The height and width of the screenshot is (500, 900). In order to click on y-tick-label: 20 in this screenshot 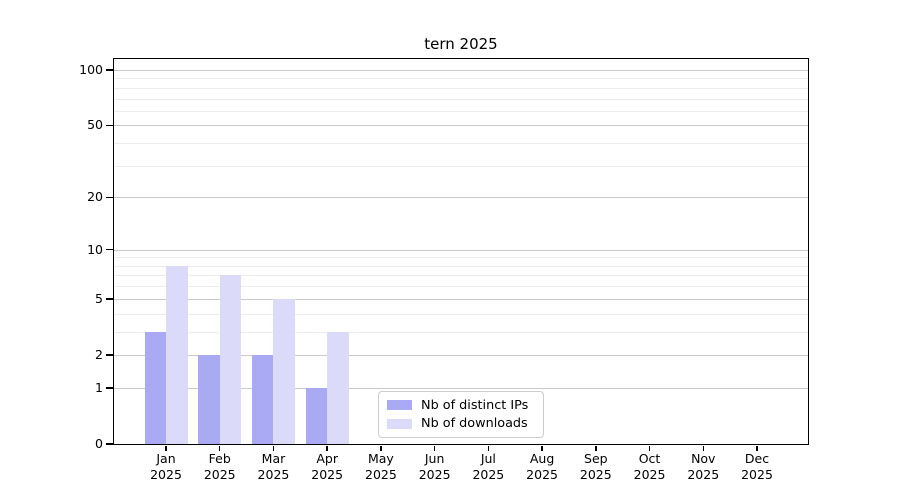, I will do `click(95, 197)`.